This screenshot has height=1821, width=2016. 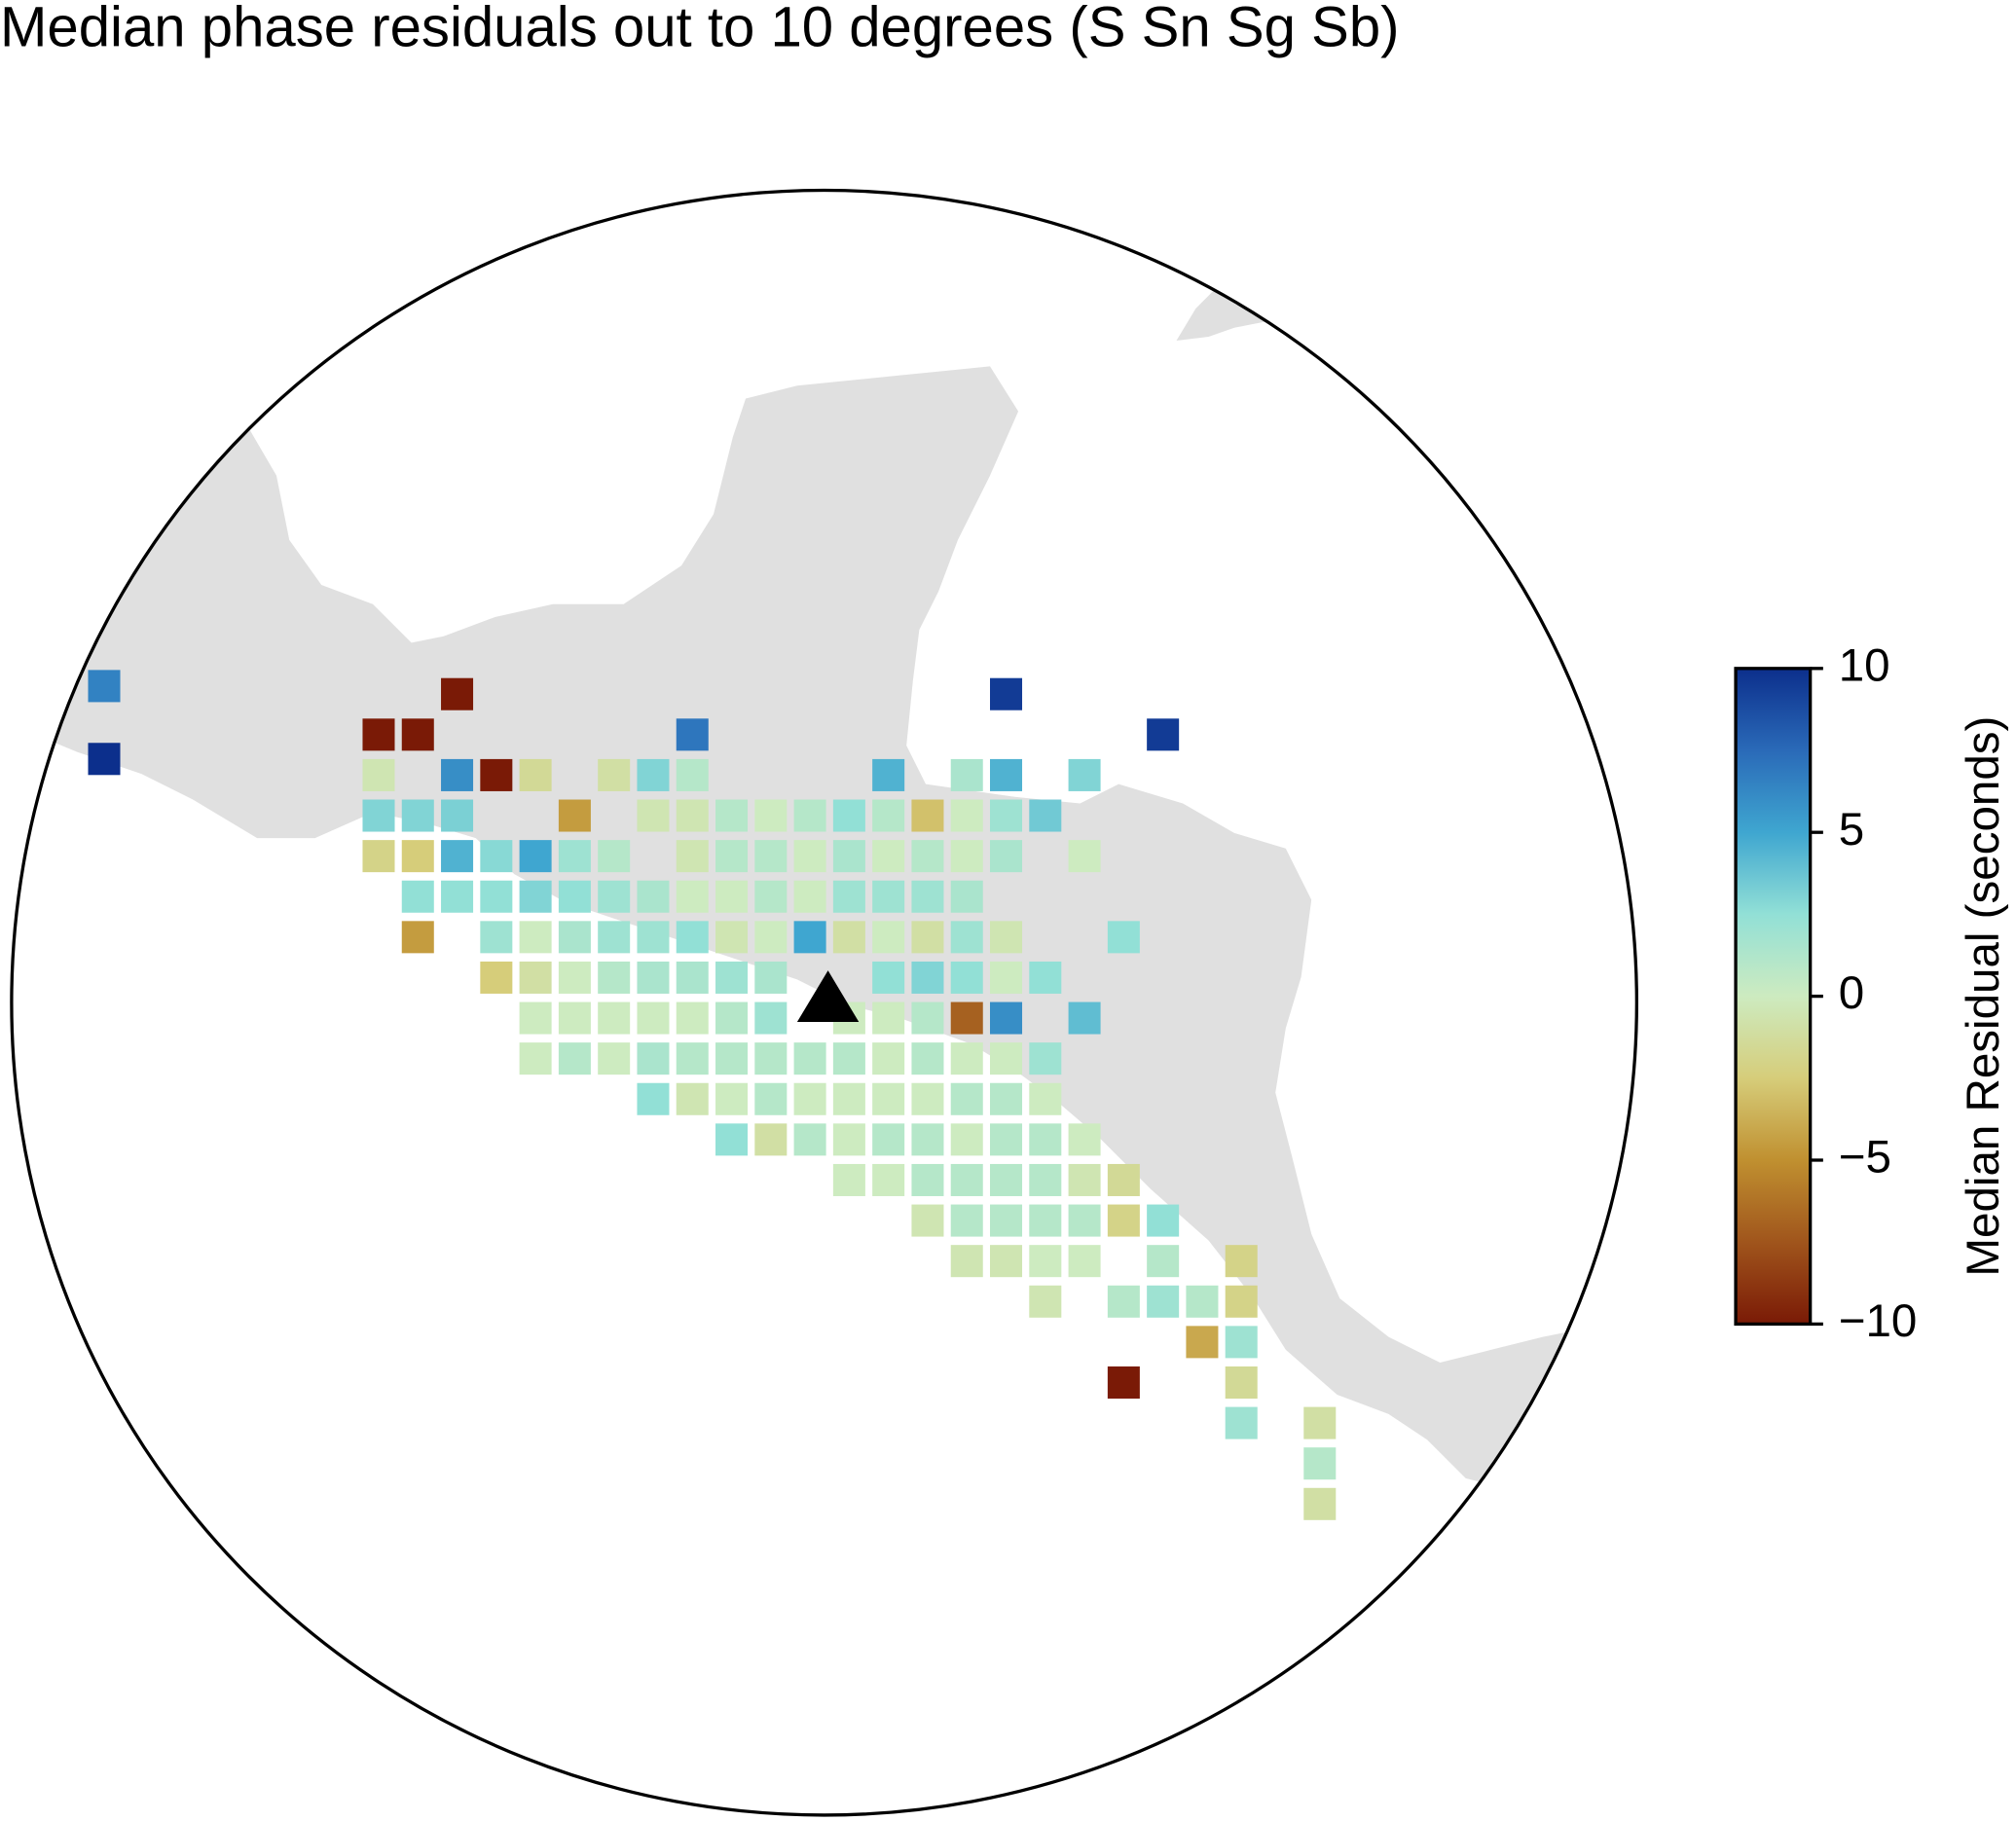 What do you see at coordinates (1864, 665) in the screenshot?
I see `colorbar-tick-label: 10` at bounding box center [1864, 665].